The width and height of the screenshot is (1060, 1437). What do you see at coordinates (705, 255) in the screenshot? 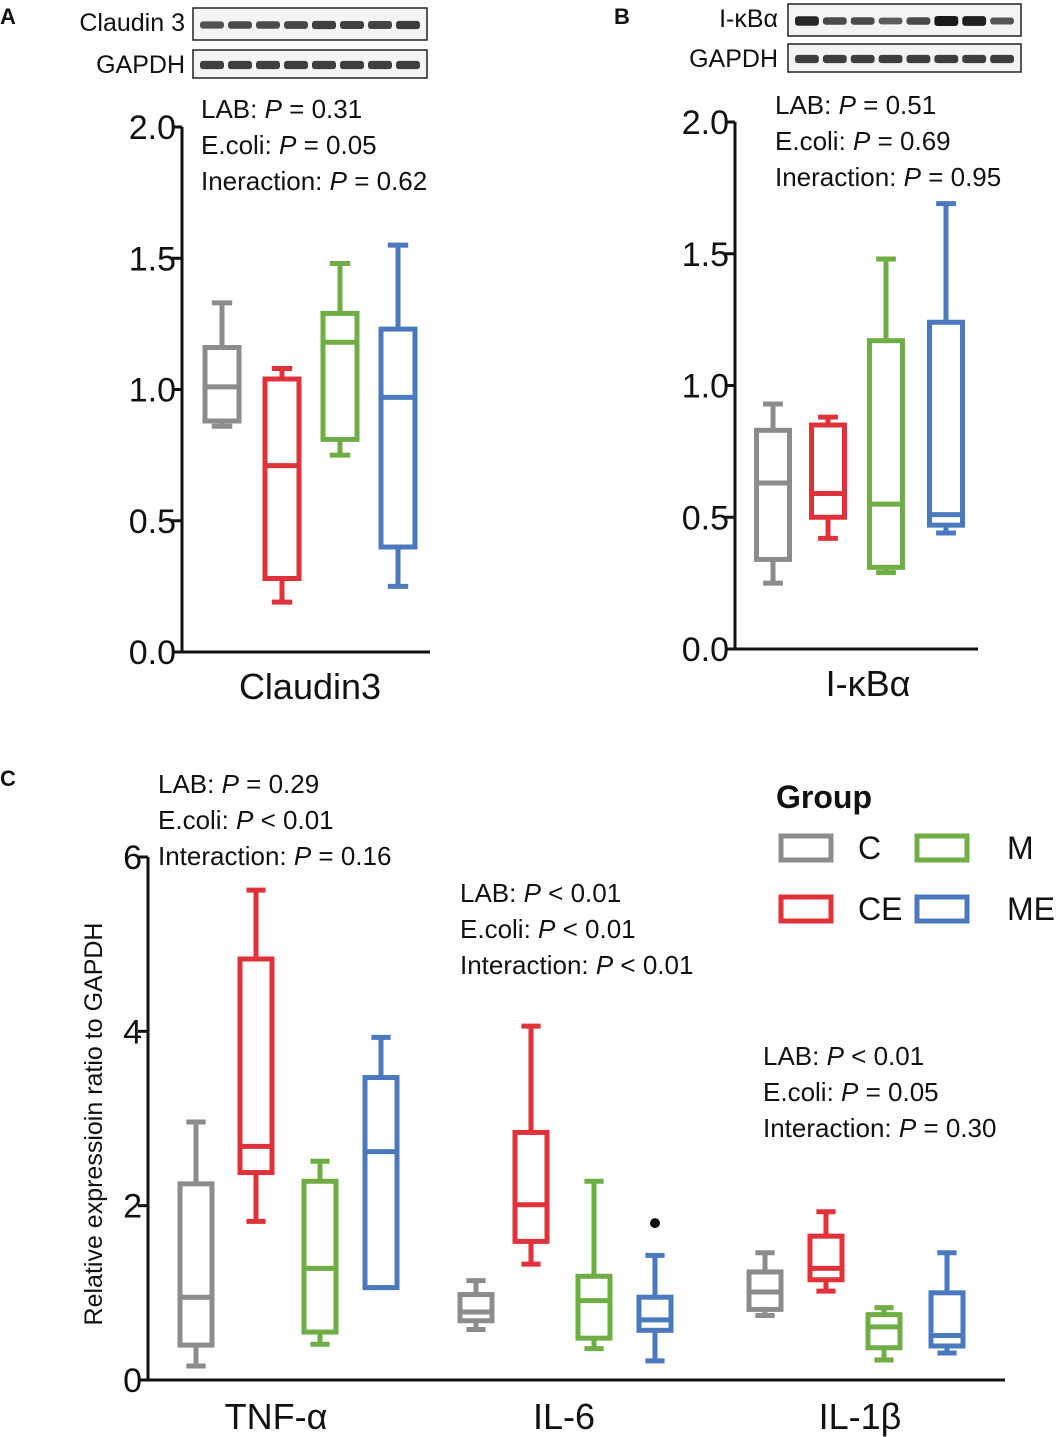
I see `panel-b-y-tick-label: 1.5` at bounding box center [705, 255].